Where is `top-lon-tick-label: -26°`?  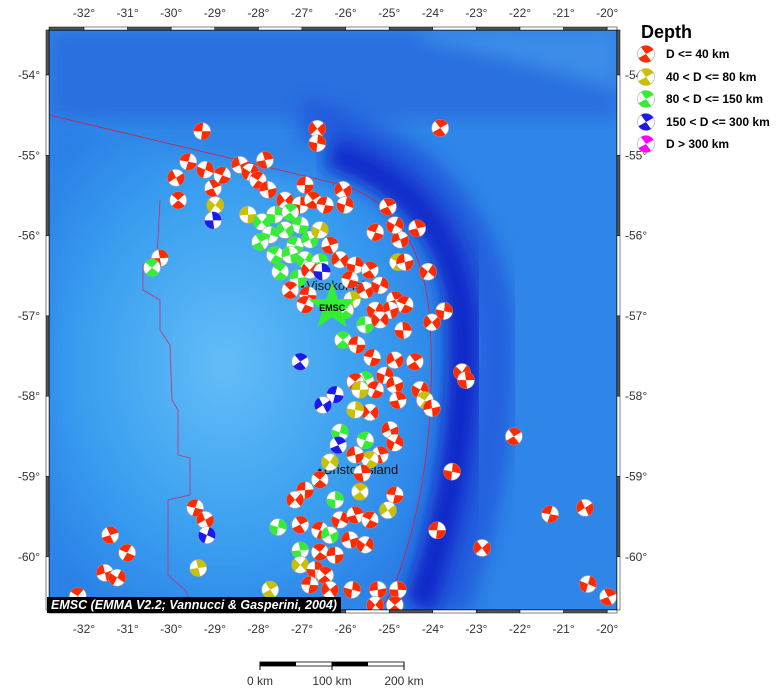 top-lon-tick-label: -26° is located at coordinates (346, 13).